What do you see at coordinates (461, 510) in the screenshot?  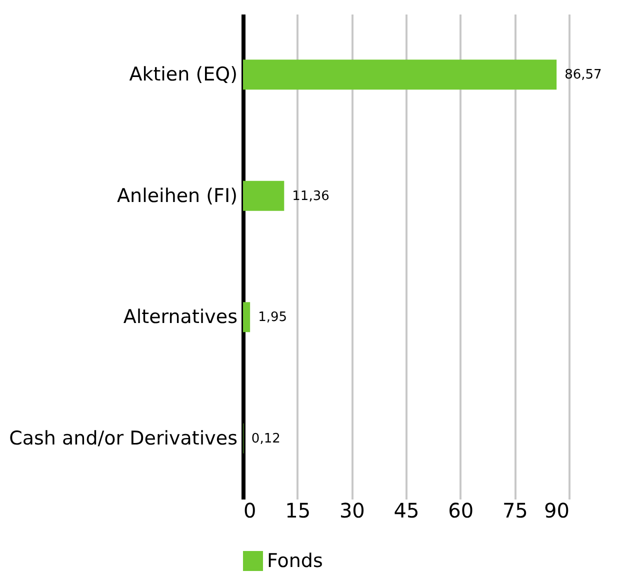 I see `x-tick-label: 60` at bounding box center [461, 510].